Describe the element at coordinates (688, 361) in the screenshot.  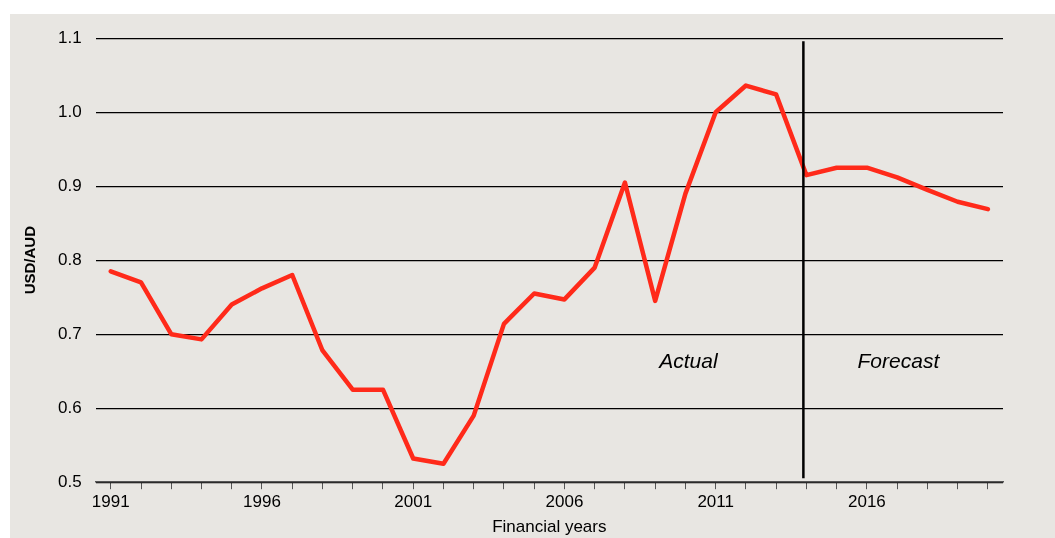
I see `annotation: Actual` at that location.